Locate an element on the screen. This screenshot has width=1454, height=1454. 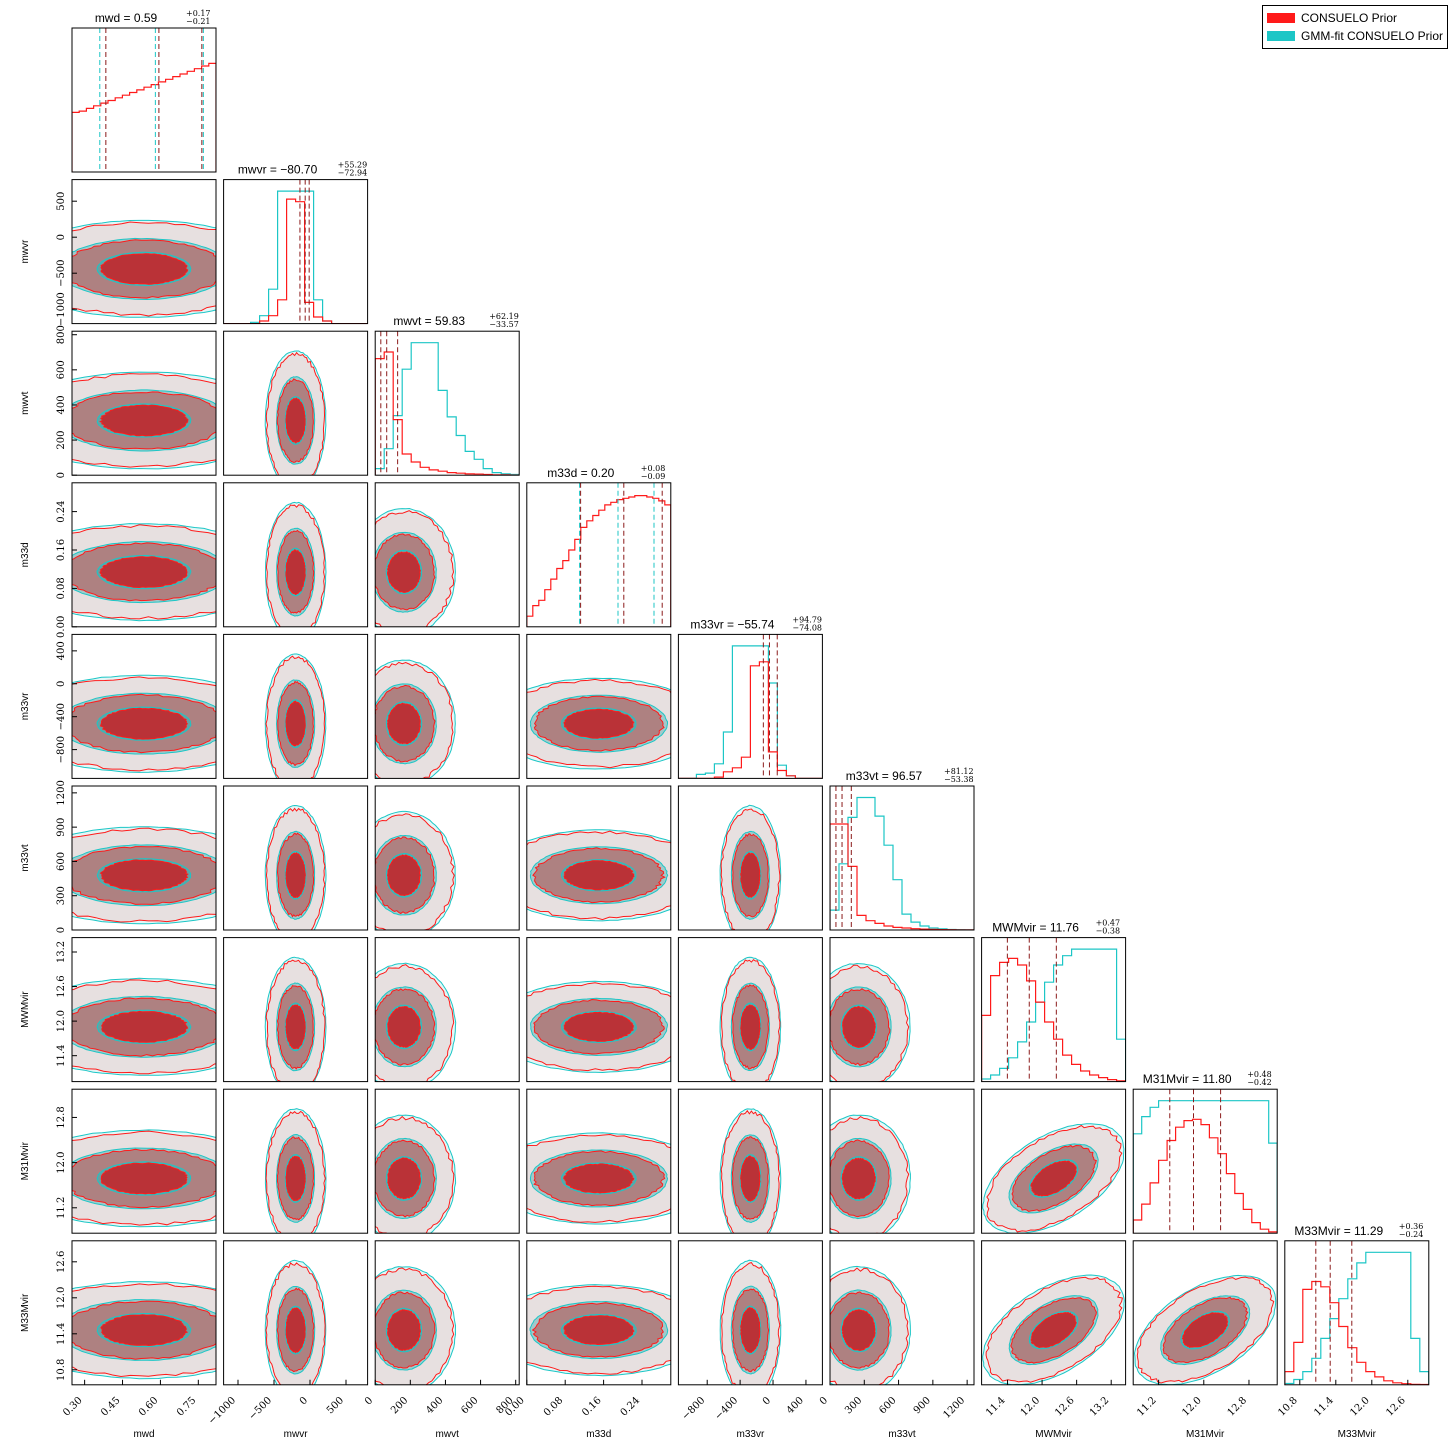
y-tick-label: 12.6 is located at coordinates (61, 986).